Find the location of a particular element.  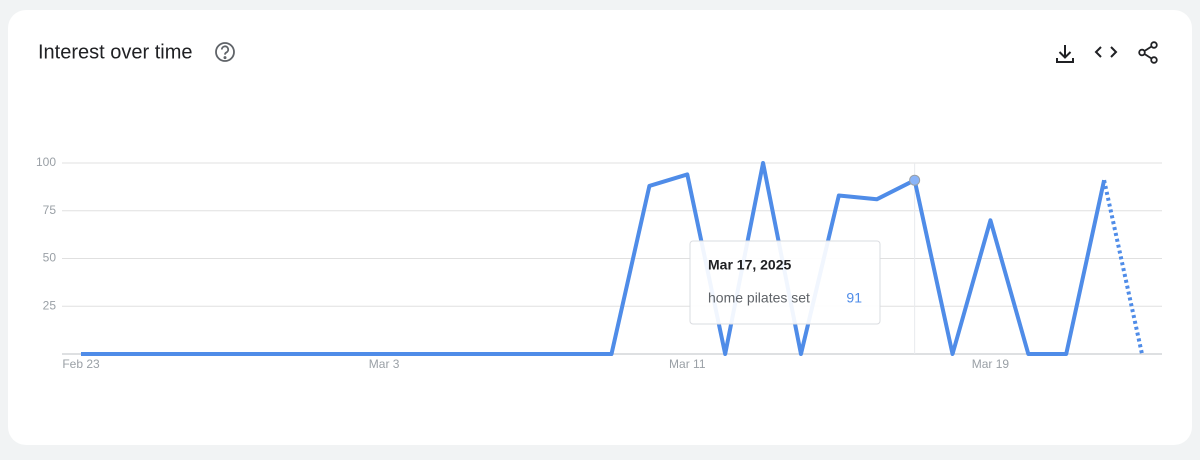

download-icon is located at coordinates (1065, 54).